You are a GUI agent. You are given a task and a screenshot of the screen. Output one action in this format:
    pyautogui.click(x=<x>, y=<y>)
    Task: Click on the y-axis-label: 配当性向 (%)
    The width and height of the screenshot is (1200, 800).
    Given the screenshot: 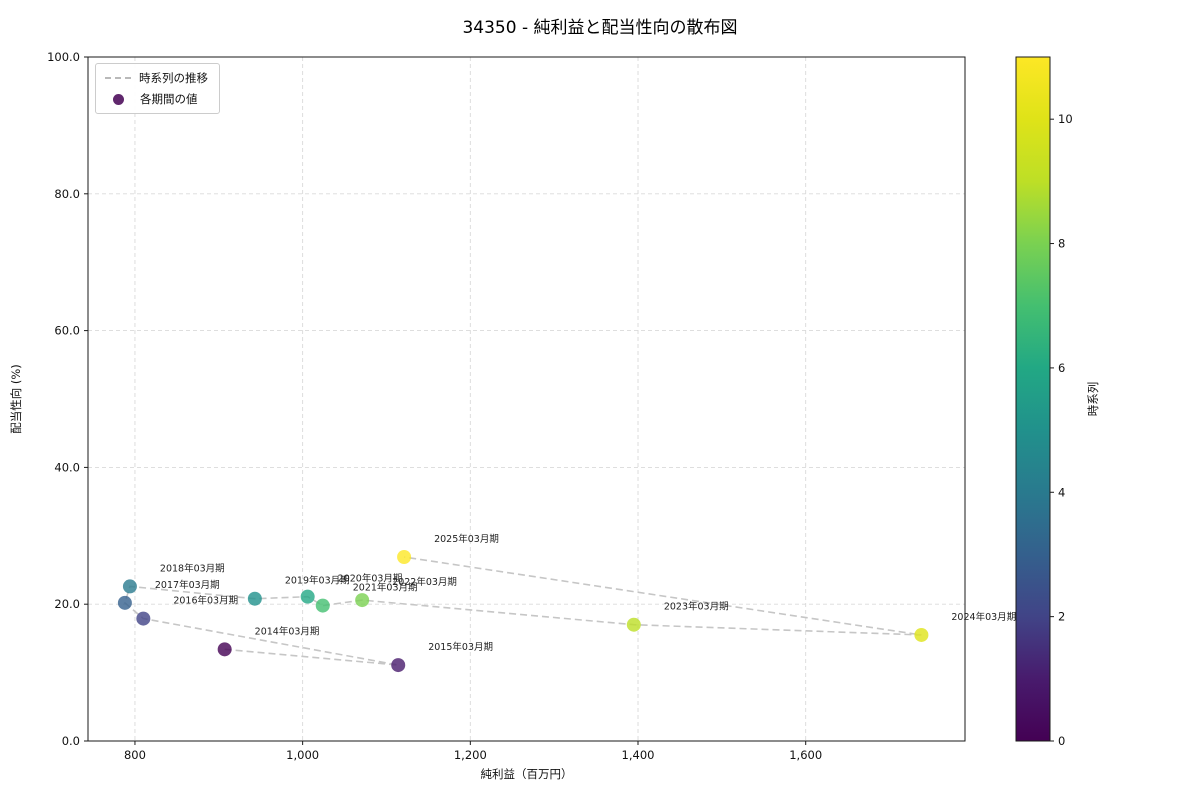 What is the action you would take?
    pyautogui.click(x=16, y=399)
    